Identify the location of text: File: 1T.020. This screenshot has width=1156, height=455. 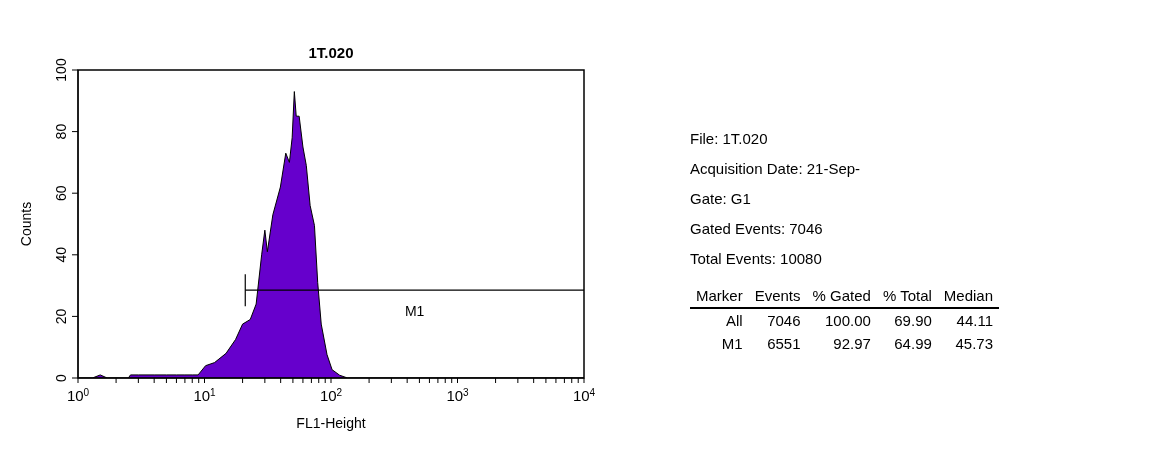
(729, 139).